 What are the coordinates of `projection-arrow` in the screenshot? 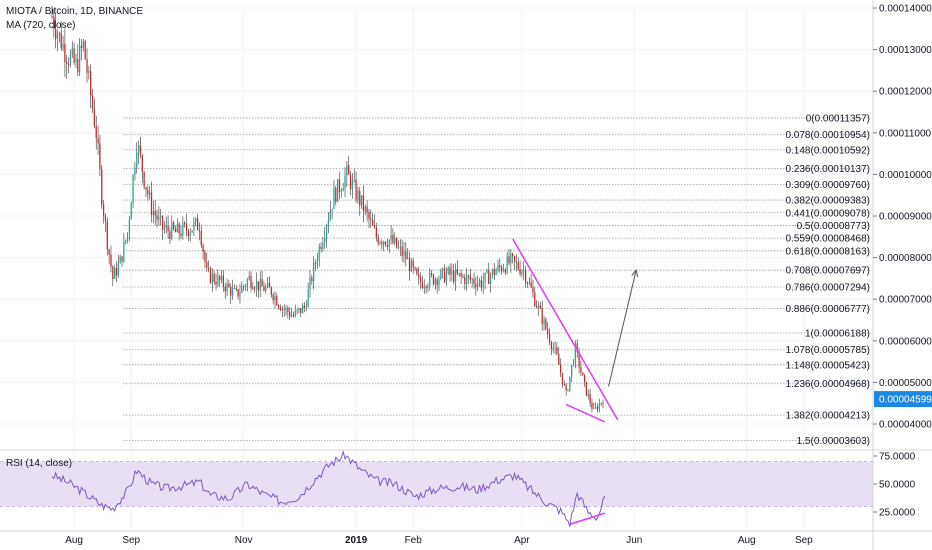 It's located at (622, 328).